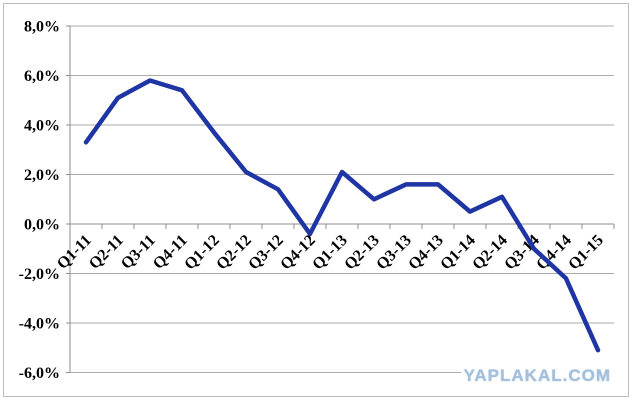 The width and height of the screenshot is (640, 405). I want to click on x-tick-label: Q1-11, so click(74, 252).